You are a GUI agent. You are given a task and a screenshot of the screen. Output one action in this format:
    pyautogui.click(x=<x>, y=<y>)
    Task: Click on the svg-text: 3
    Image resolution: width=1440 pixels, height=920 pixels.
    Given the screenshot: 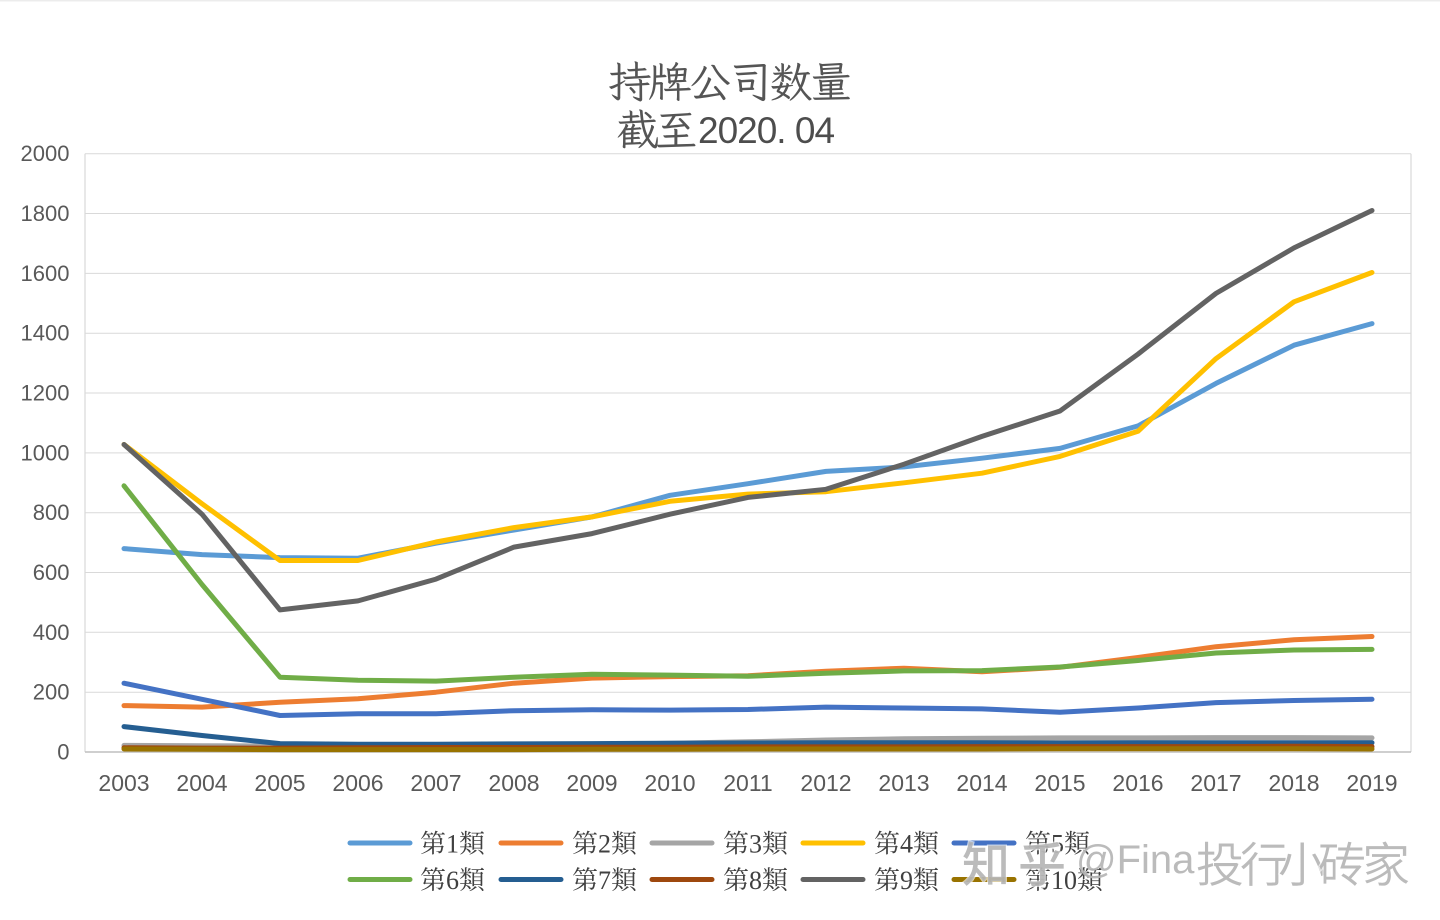 What is the action you would take?
    pyautogui.click(x=755, y=844)
    